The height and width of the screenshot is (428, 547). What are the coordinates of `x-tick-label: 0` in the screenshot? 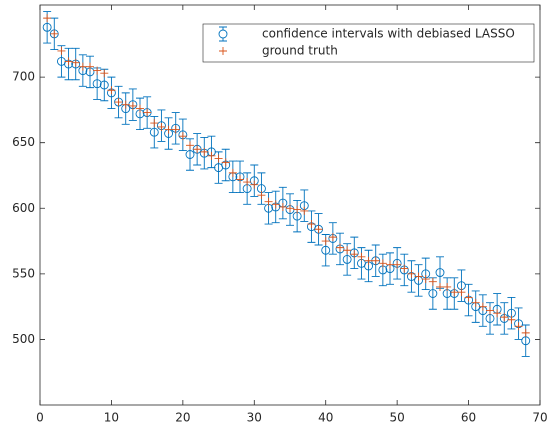 It's located at (40, 418).